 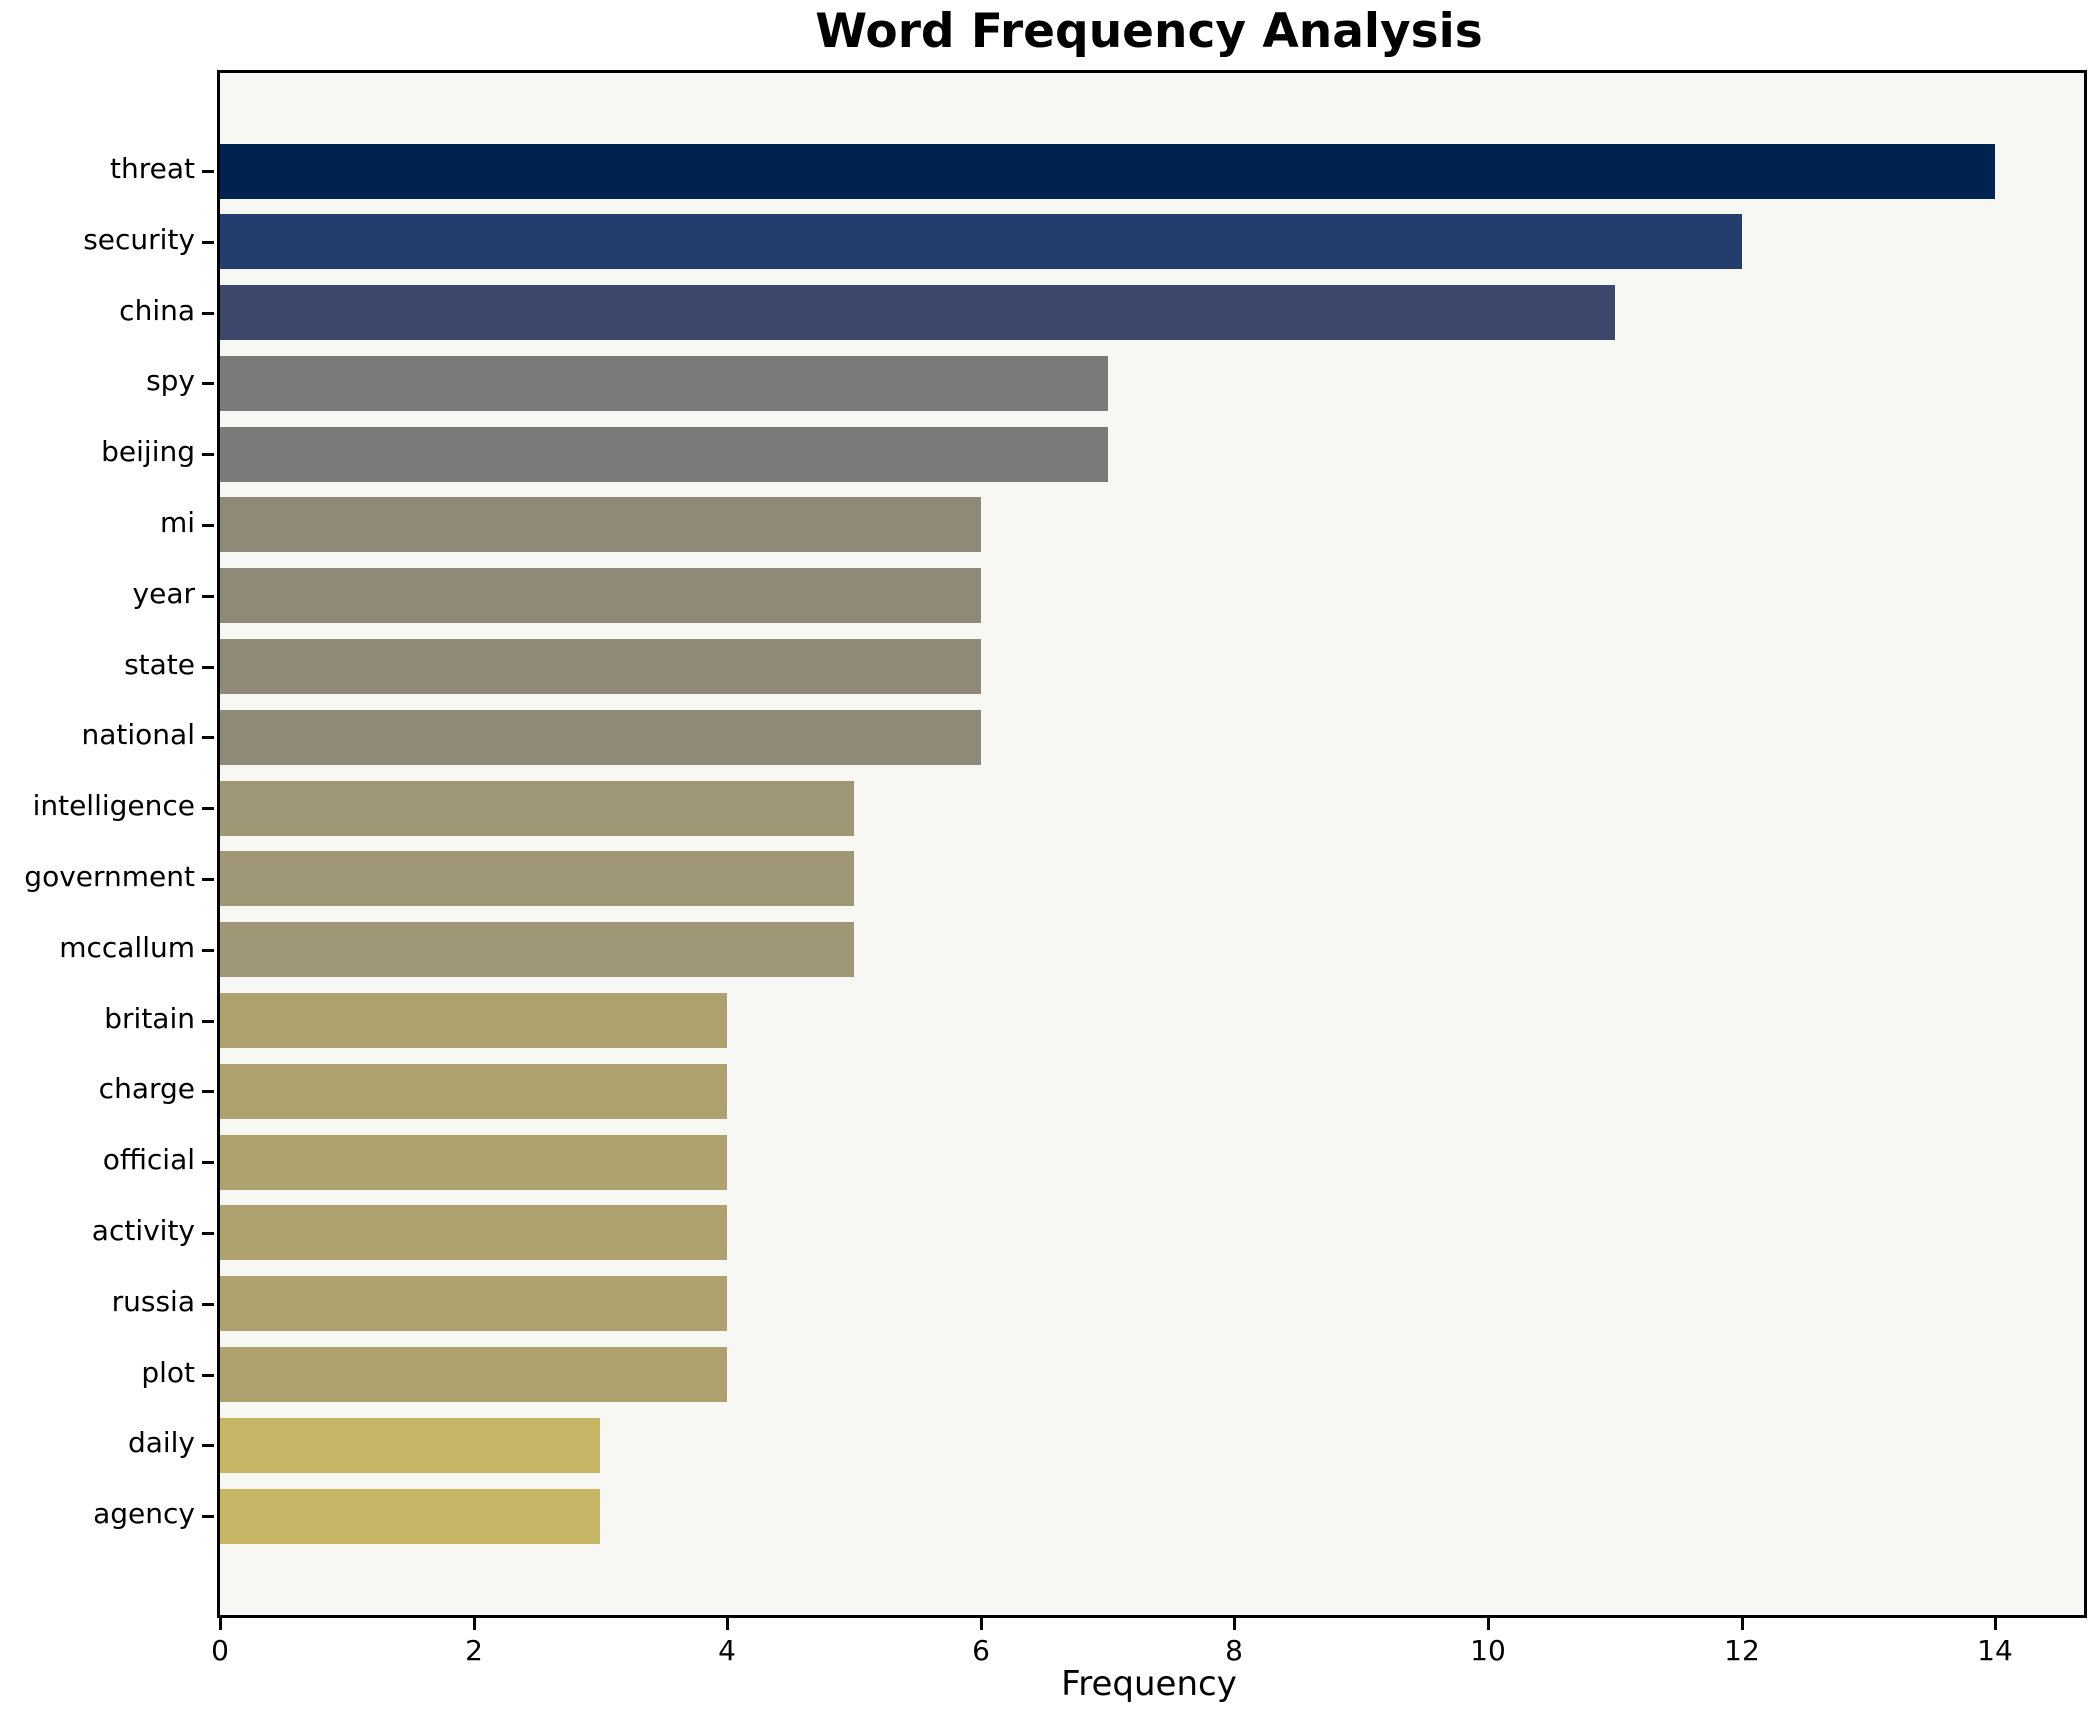 I want to click on y-tick-label-activity: activity, so click(x=143, y=1230).